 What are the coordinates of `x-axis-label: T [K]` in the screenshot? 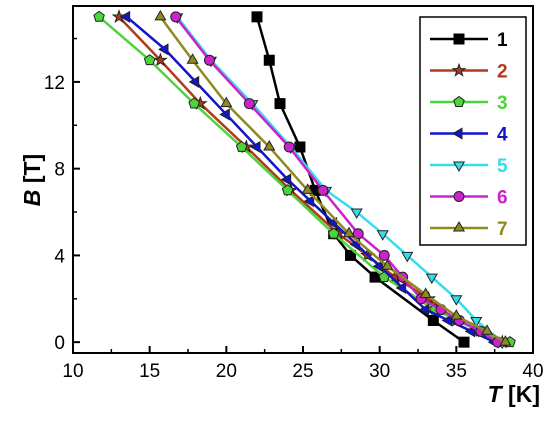 It's located at (514, 394).